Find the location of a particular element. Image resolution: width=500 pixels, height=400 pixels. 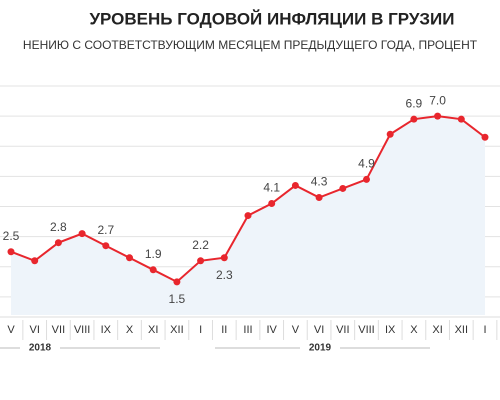

year-label: 2019 is located at coordinates (320, 348).